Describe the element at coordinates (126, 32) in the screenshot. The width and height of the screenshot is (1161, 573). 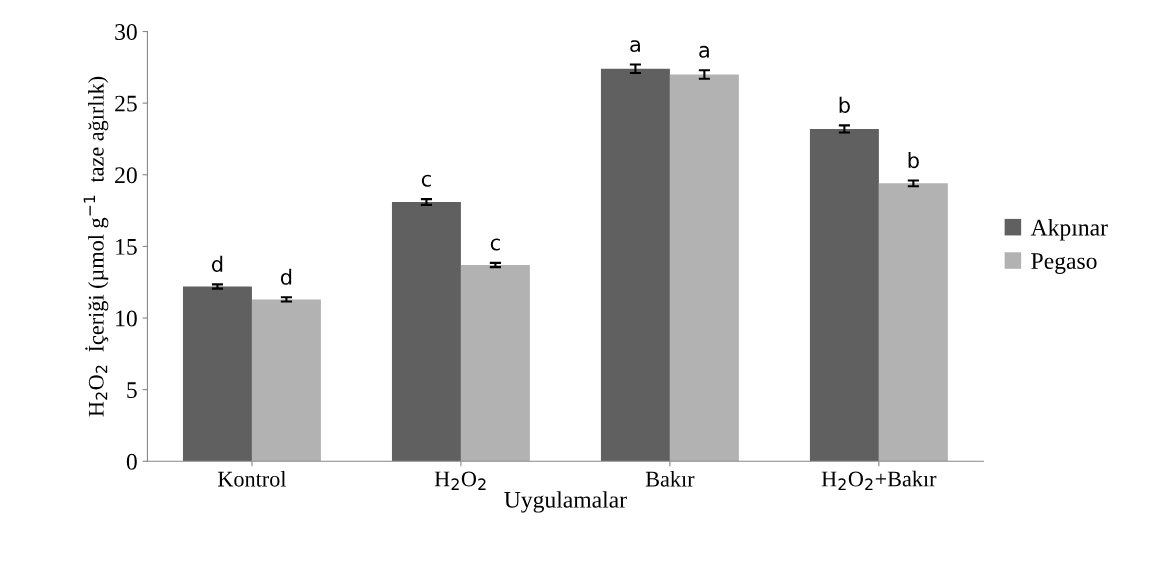
I see `y-tick-label: 30` at that location.